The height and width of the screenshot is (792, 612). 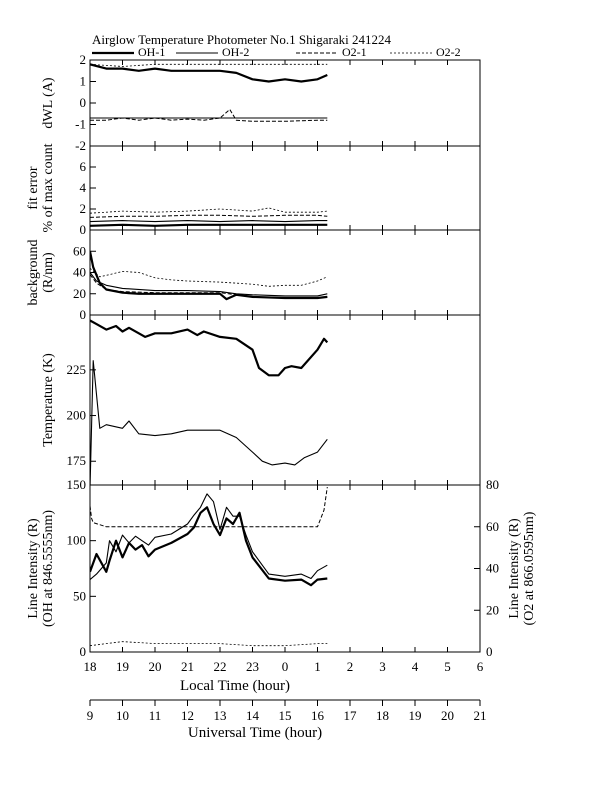 I want to click on series-oh-2-int, so click(x=209, y=537).